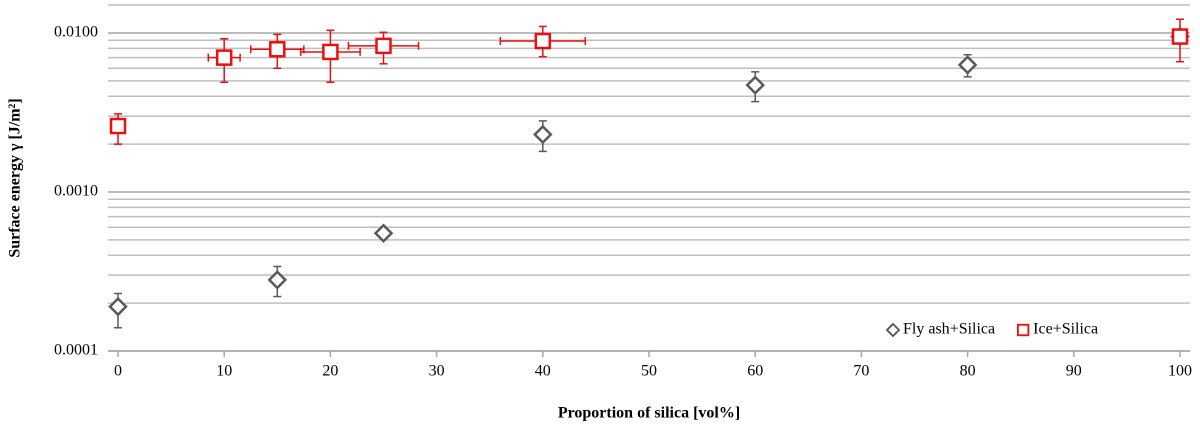 Image resolution: width=1200 pixels, height=434 pixels. I want to click on y-axis-label: Surface energy γ [J/m²], so click(15, 177).